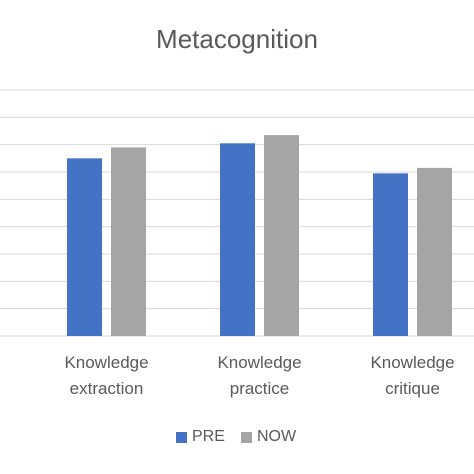  Describe the element at coordinates (237, 39) in the screenshot. I see `chart-title: Metacognition` at that location.